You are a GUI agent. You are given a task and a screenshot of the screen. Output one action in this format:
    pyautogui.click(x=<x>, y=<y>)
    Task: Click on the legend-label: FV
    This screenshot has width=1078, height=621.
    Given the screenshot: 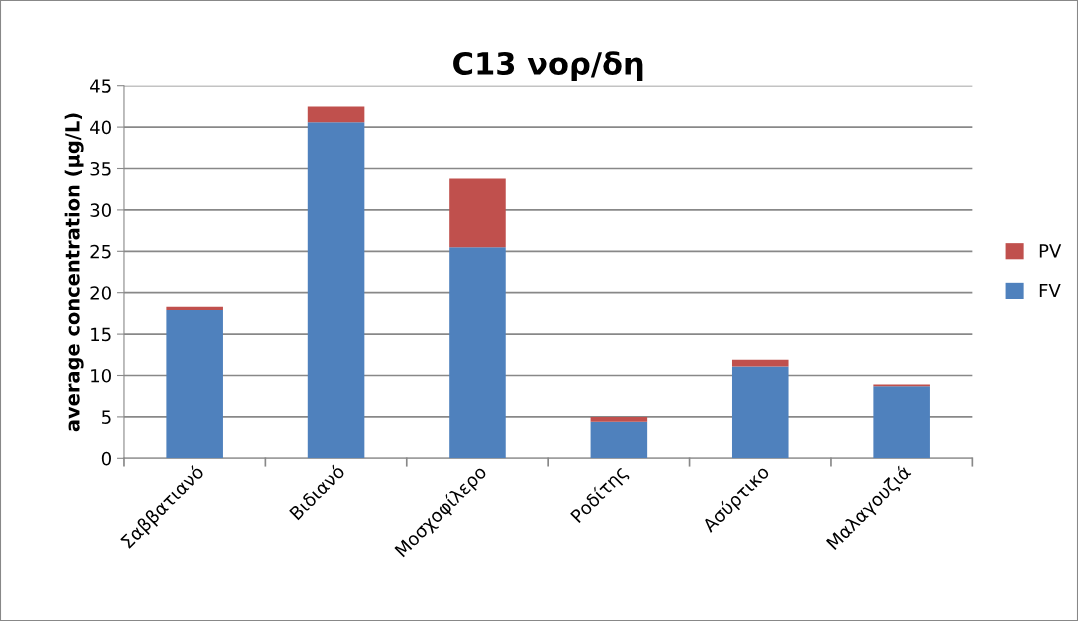 What is the action you would take?
    pyautogui.click(x=1050, y=290)
    